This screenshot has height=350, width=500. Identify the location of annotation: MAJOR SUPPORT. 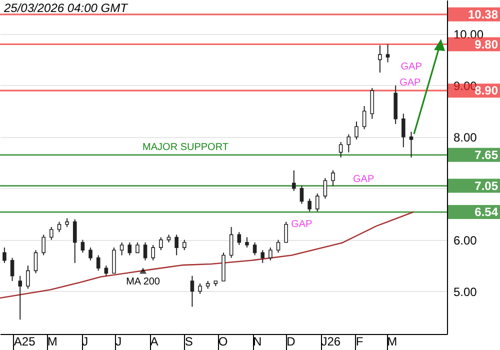
(185, 147).